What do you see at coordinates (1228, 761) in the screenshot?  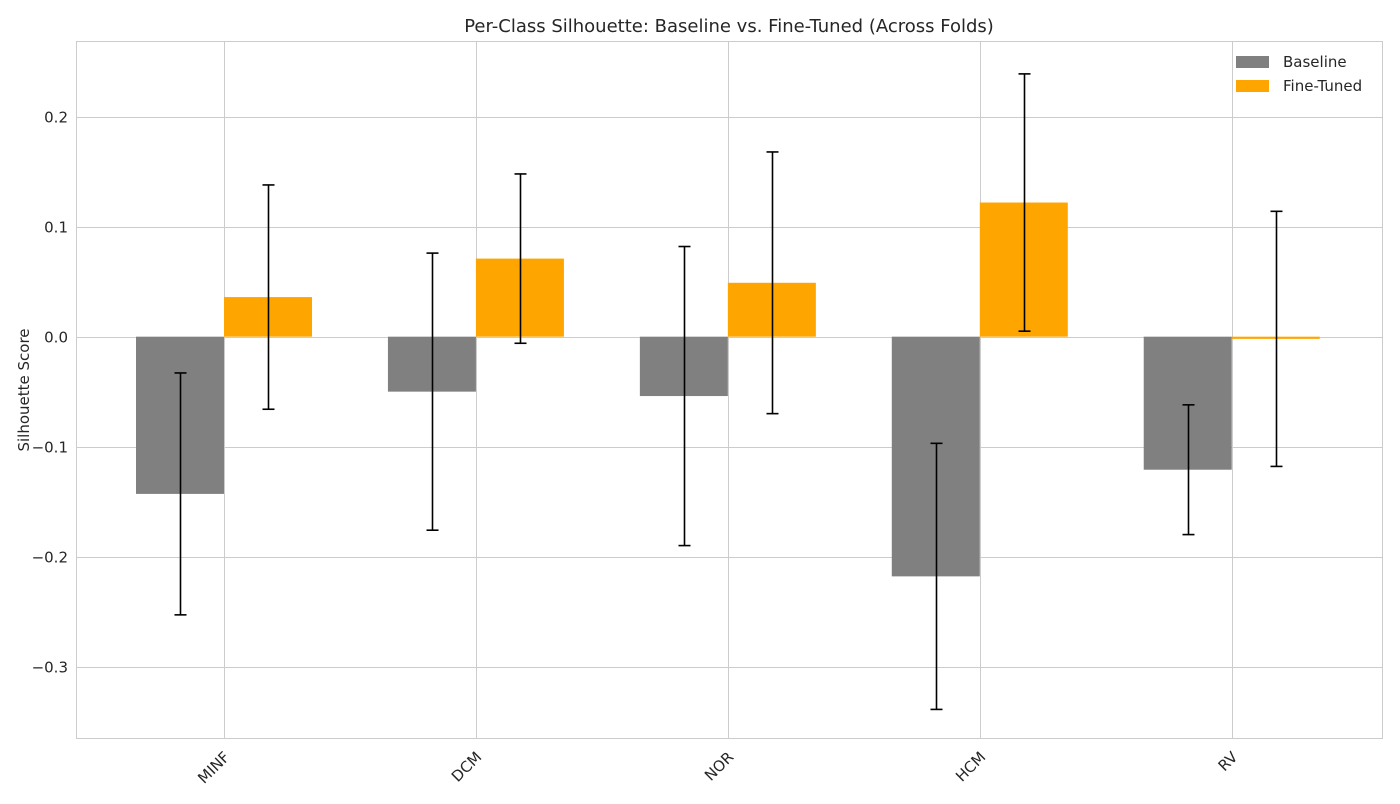 I see `x-tick-label: RV` at bounding box center [1228, 761].